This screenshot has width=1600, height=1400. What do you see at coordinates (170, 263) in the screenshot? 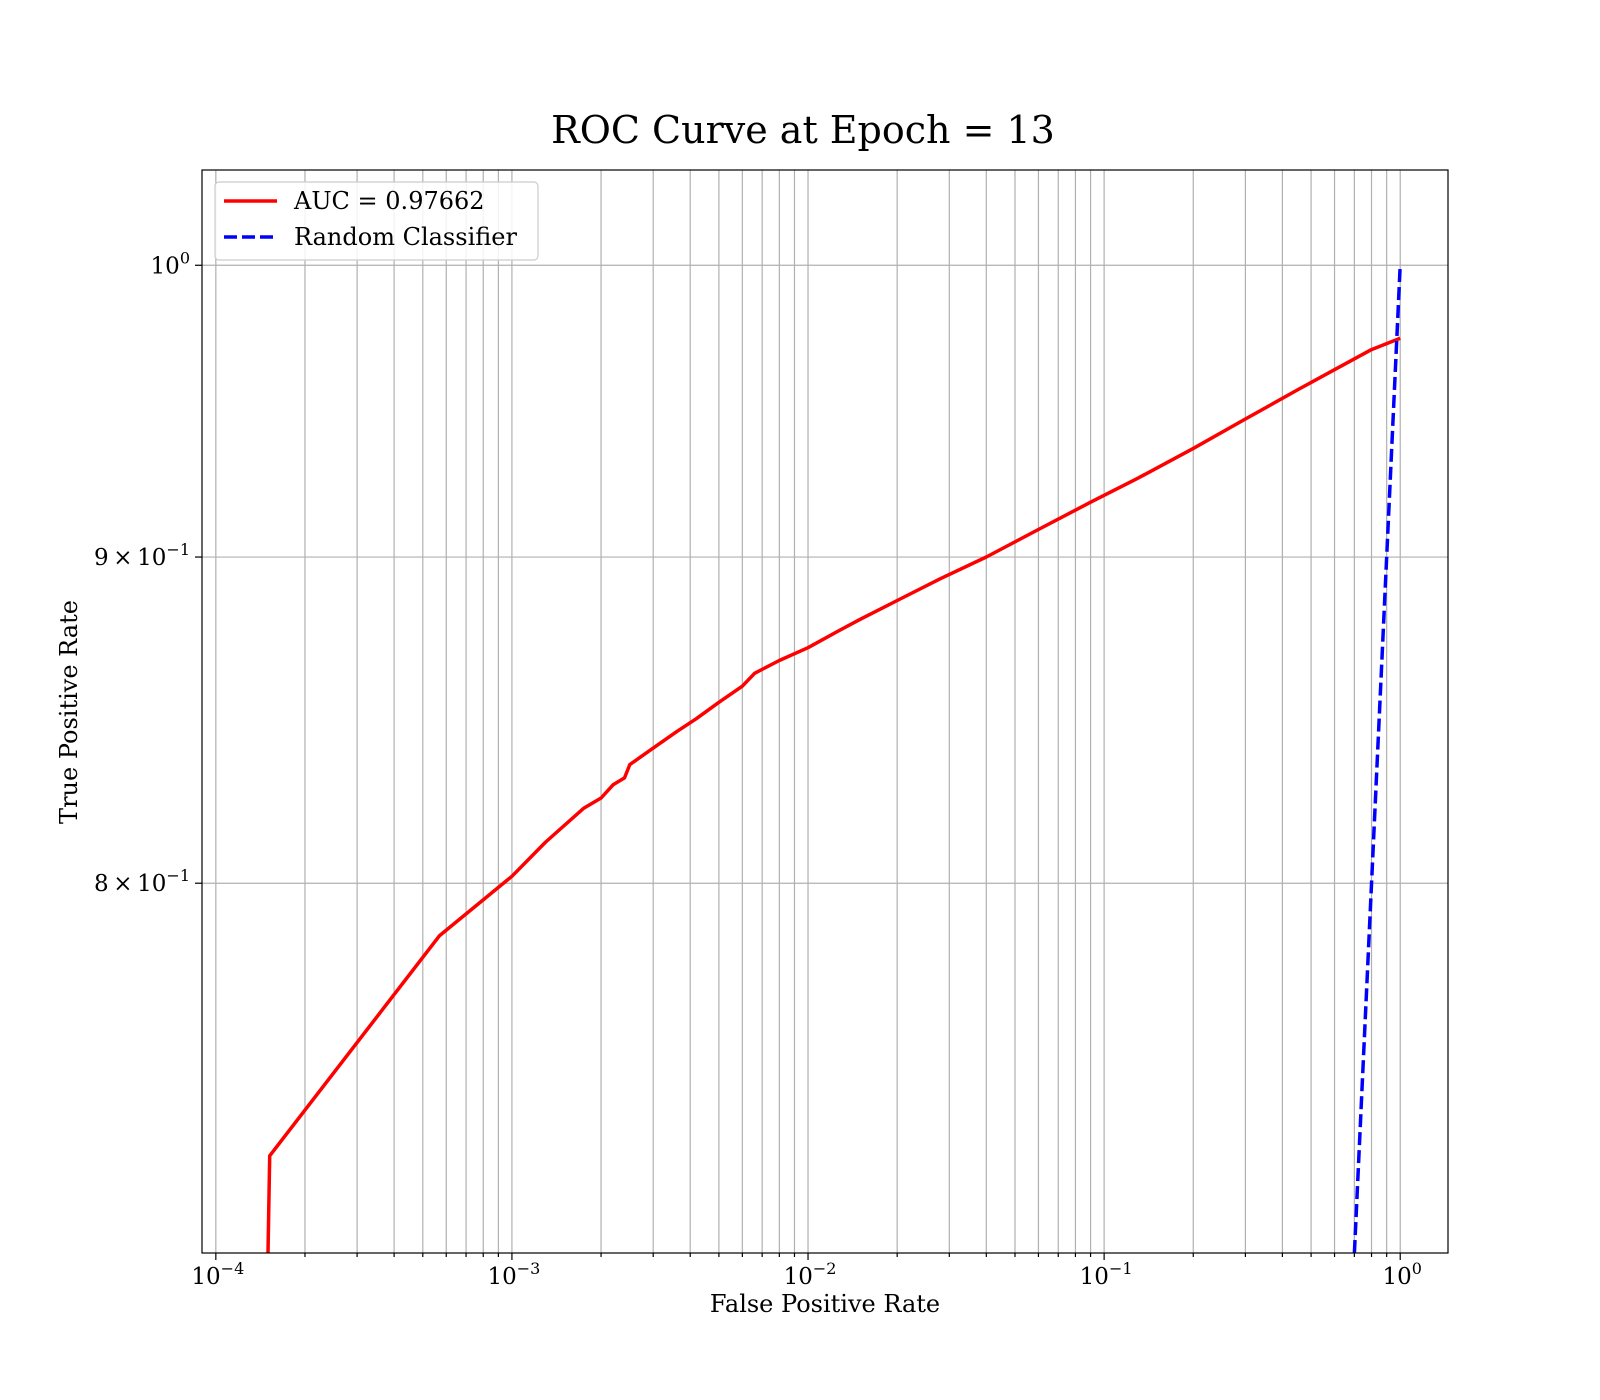
I see `y-tick-label: 100` at bounding box center [170, 263].